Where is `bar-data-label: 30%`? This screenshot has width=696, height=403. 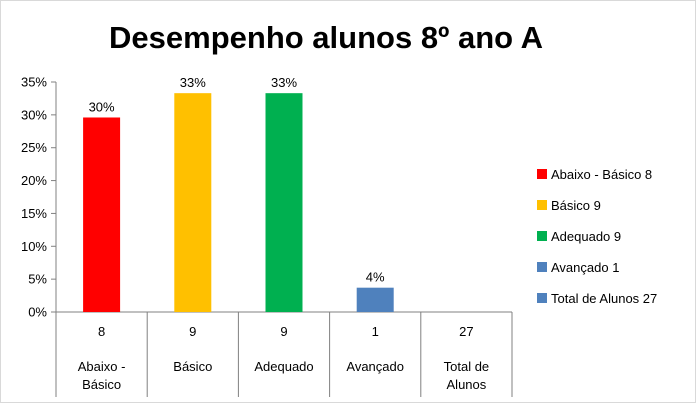
bar-data-label: 30% is located at coordinates (102, 106).